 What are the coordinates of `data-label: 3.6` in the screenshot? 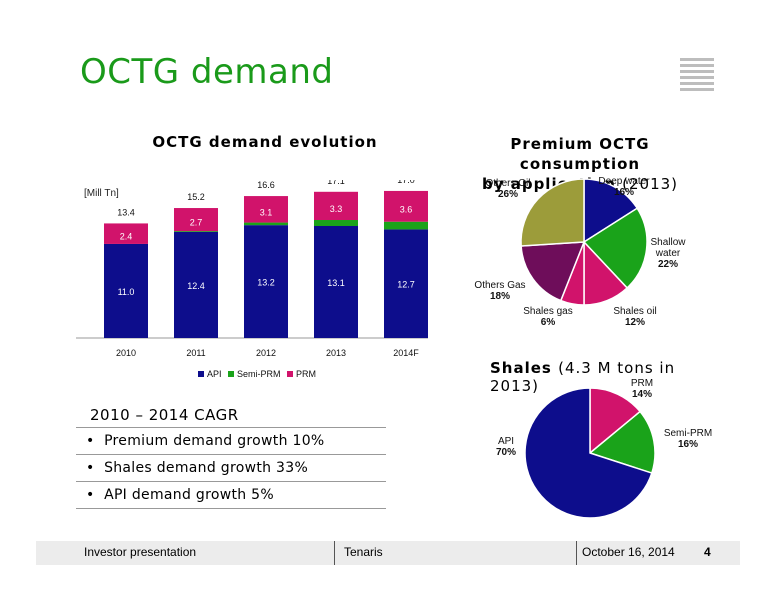 It's located at (406, 209).